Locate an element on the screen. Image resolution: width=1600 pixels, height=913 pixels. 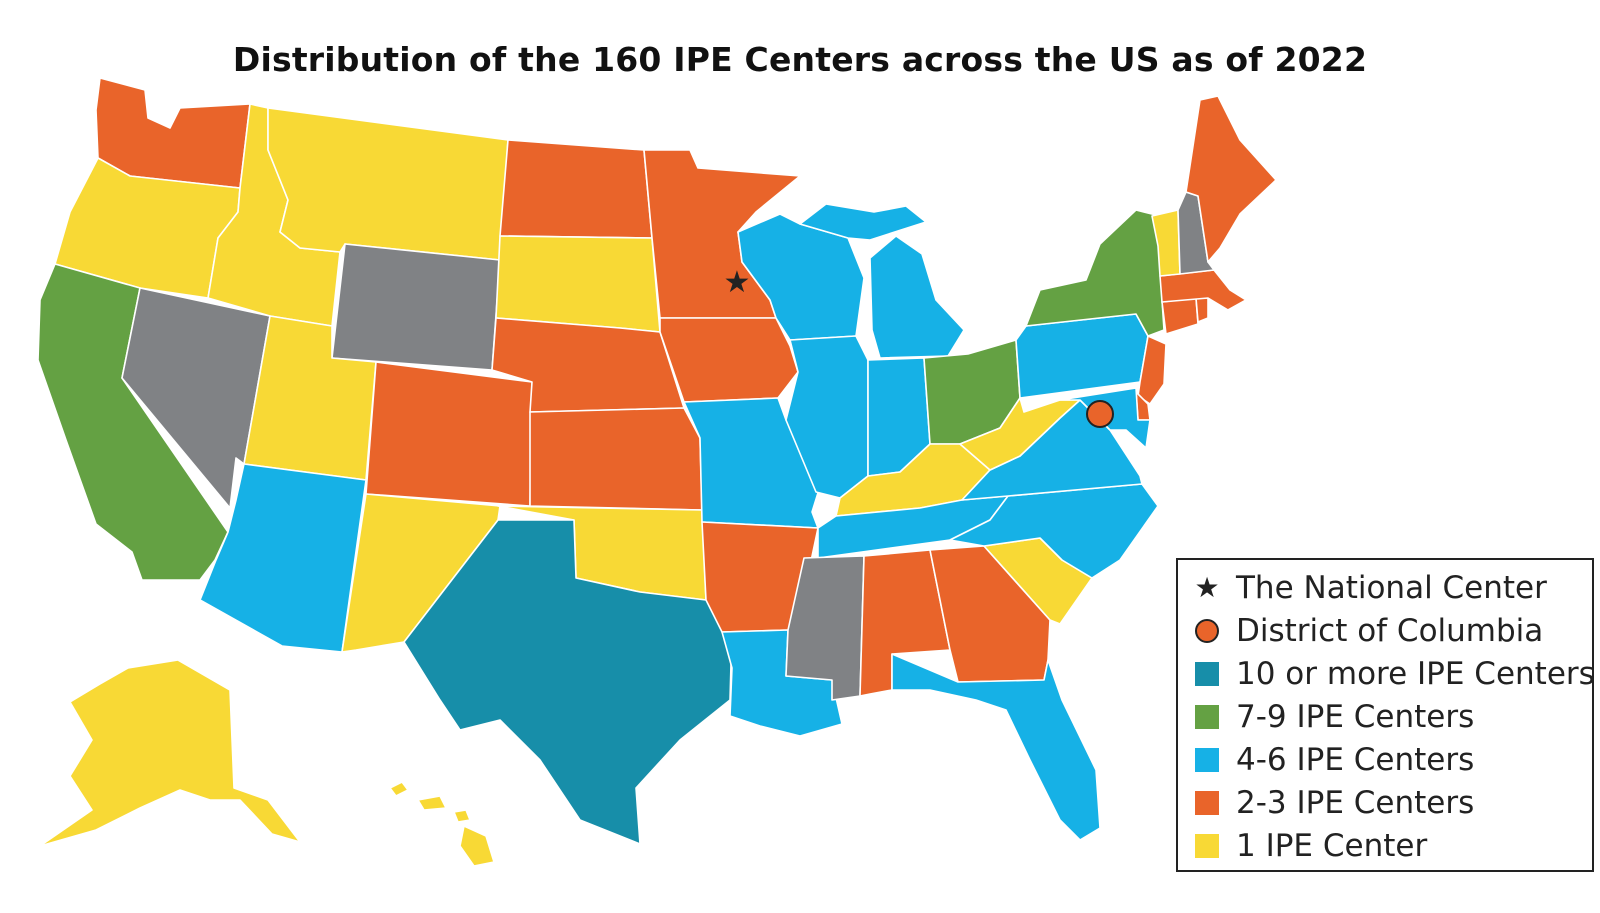
state-CO is located at coordinates (449, 434).